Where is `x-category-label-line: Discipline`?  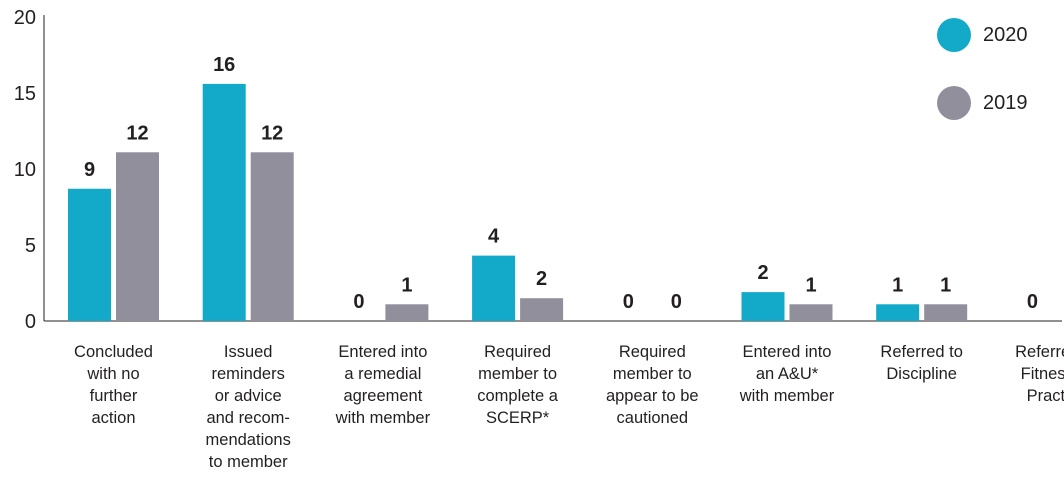 x-category-label-line: Discipline is located at coordinates (921, 374).